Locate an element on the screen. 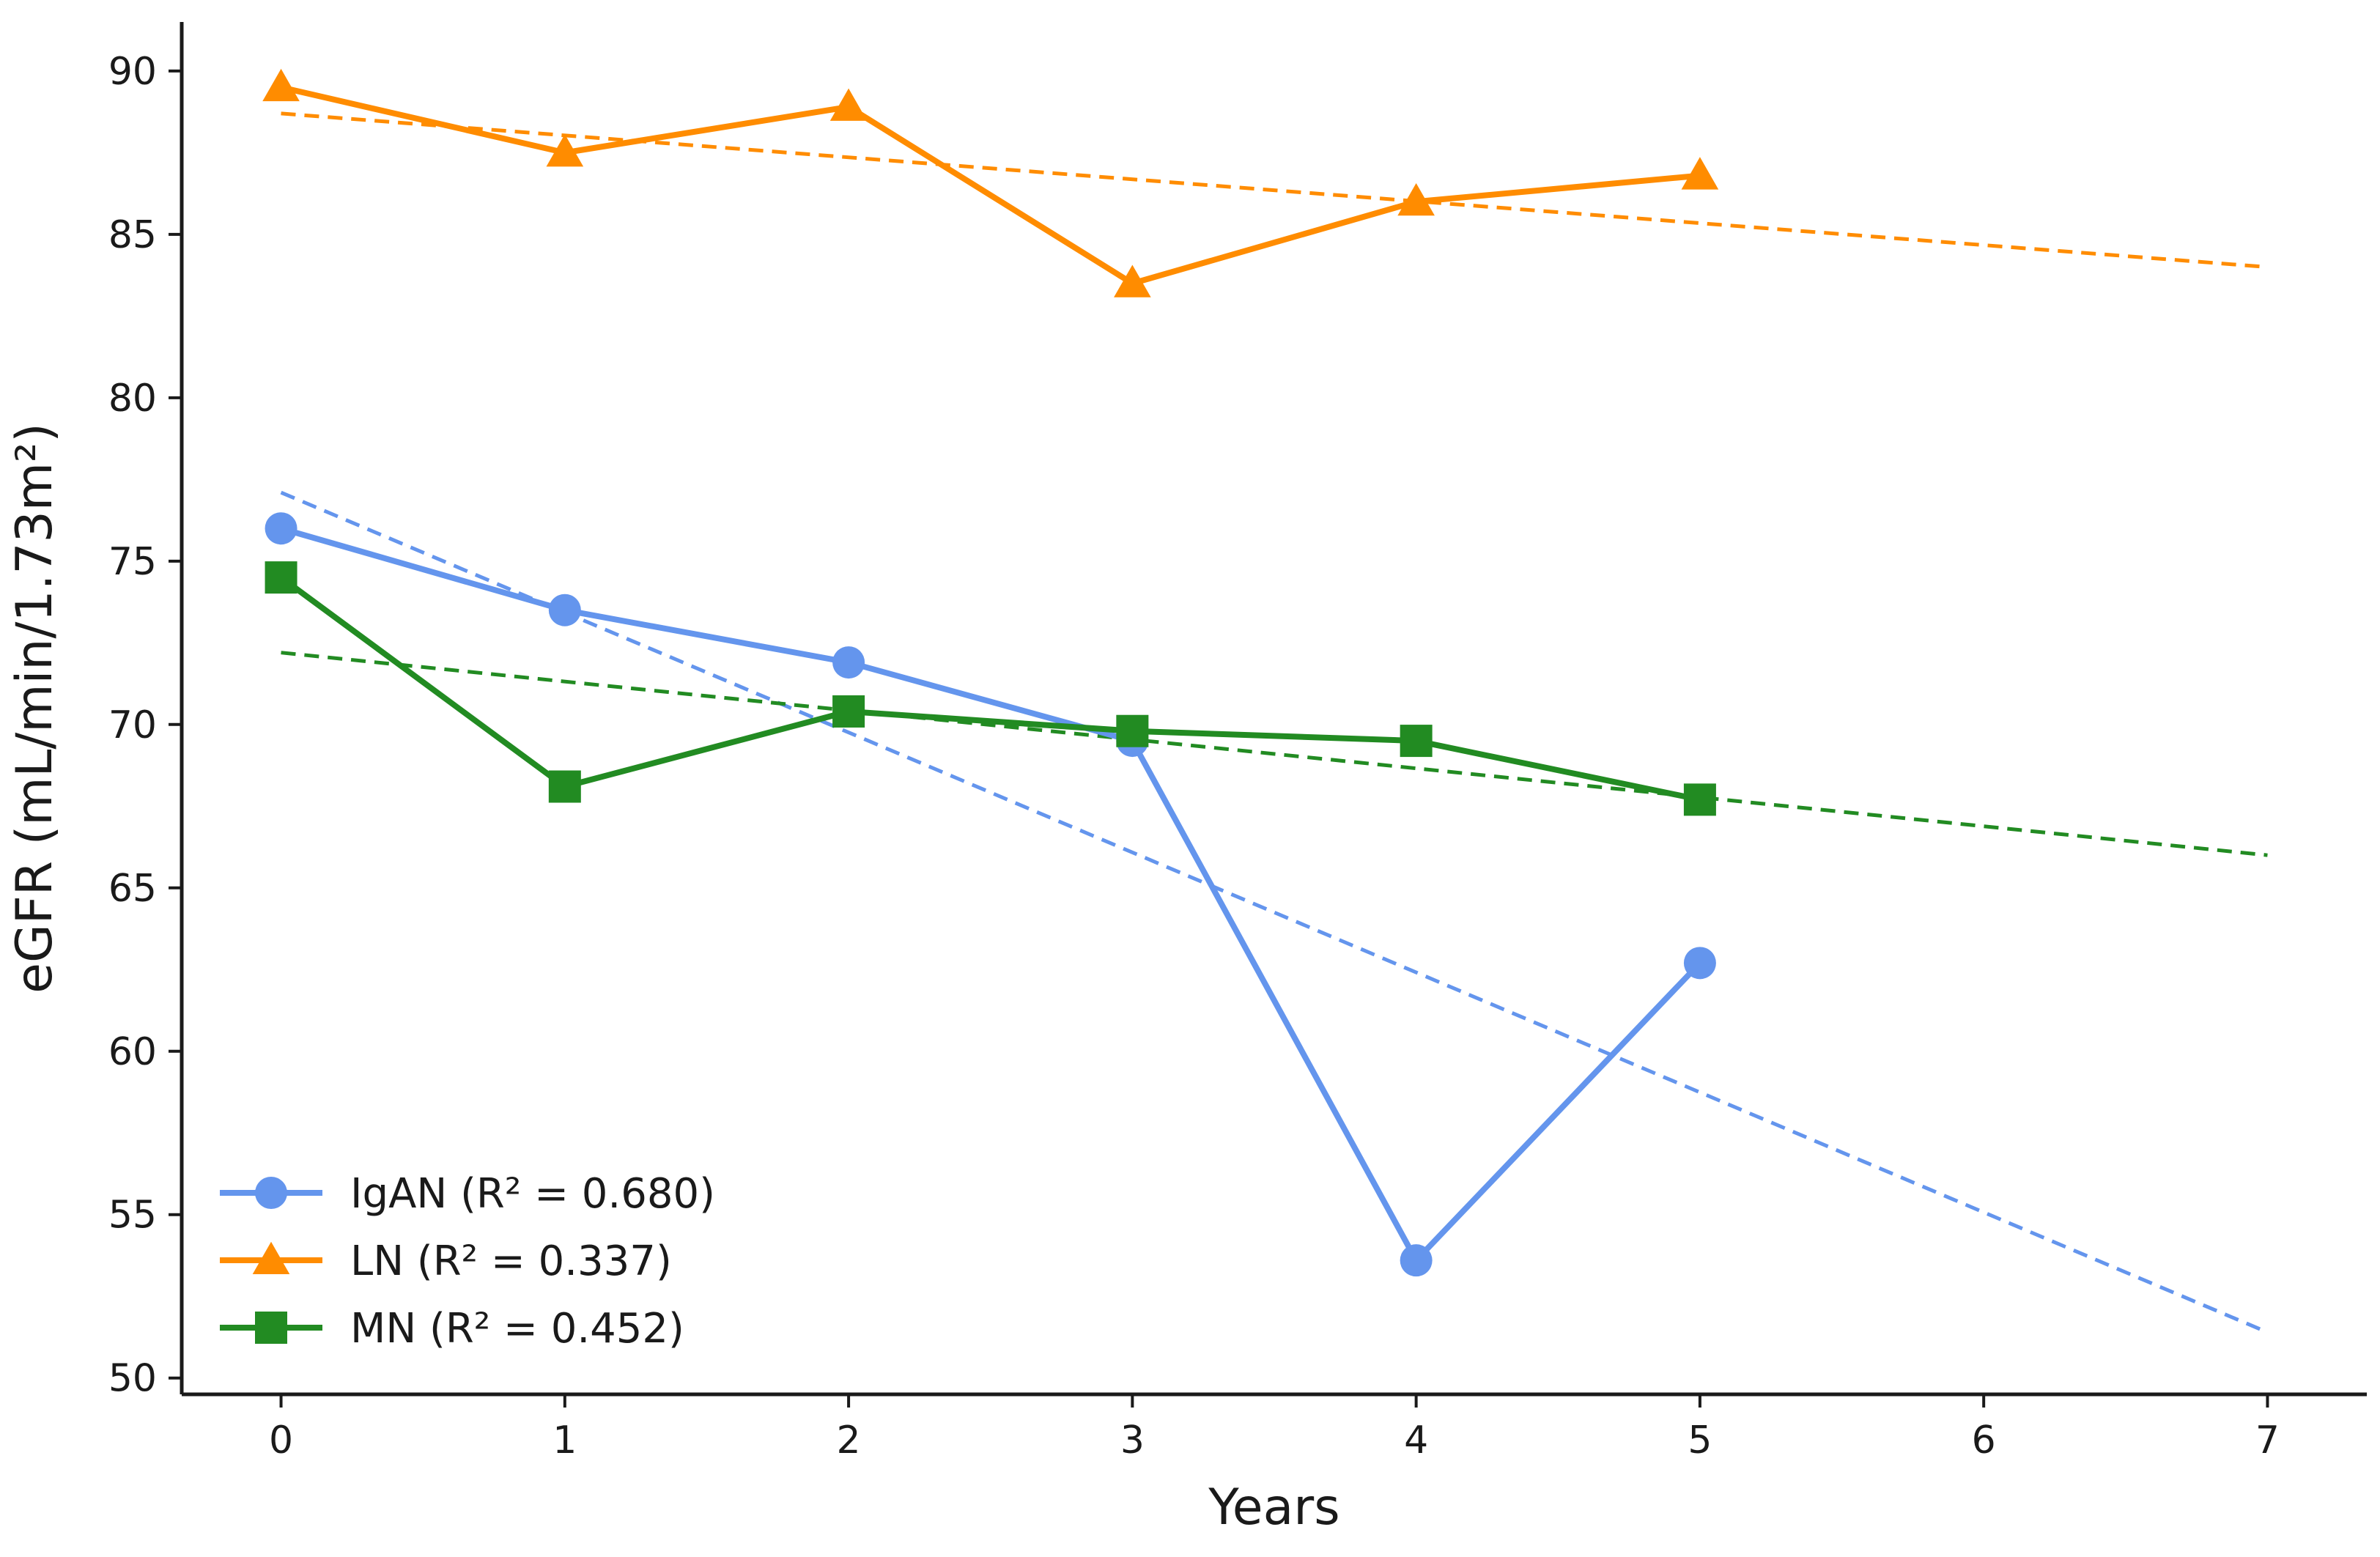 The image size is (2380, 1557). y-tick-label: 70 is located at coordinates (132, 725).